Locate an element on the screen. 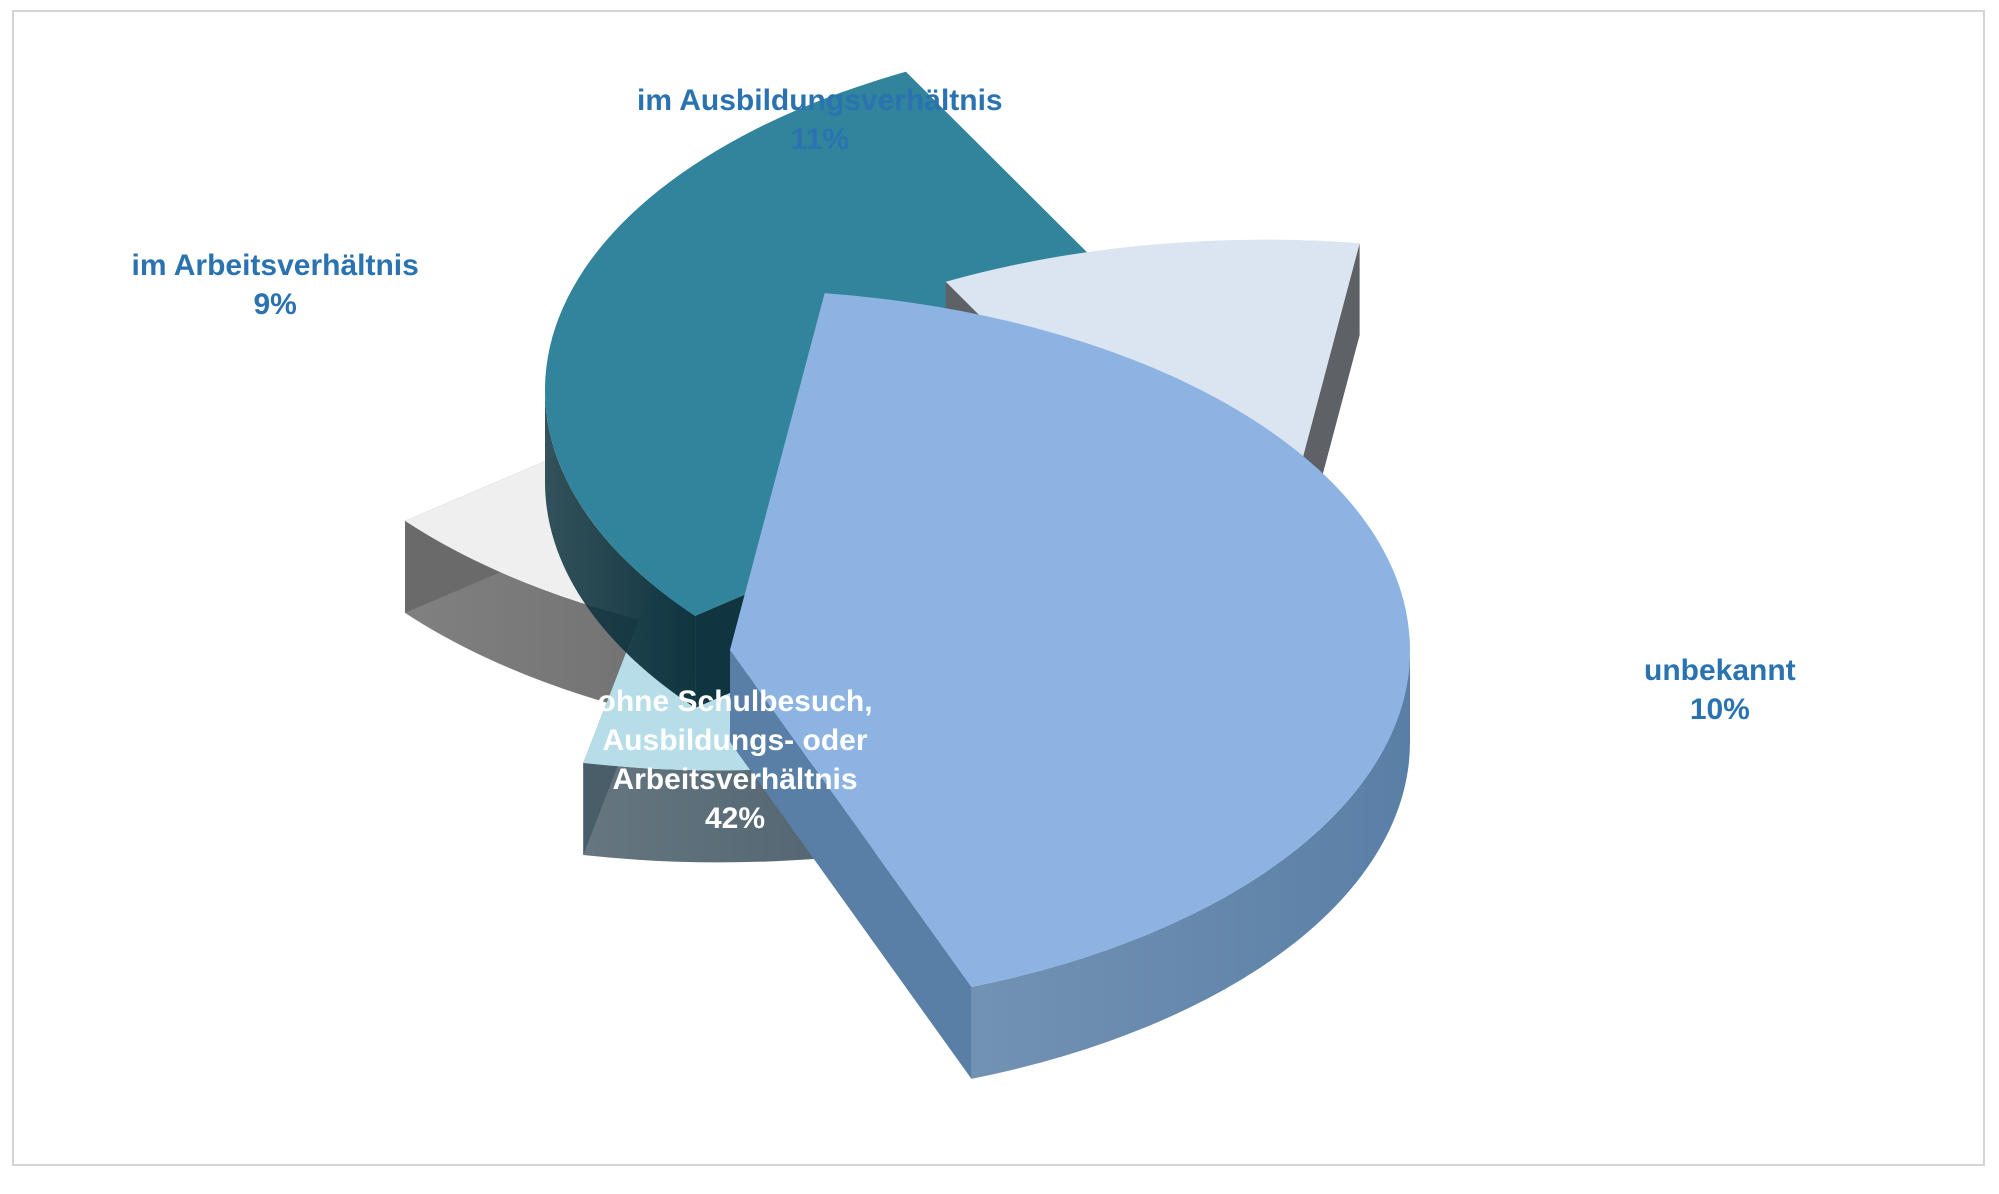  slice-wall is located at coordinates (851, 864).